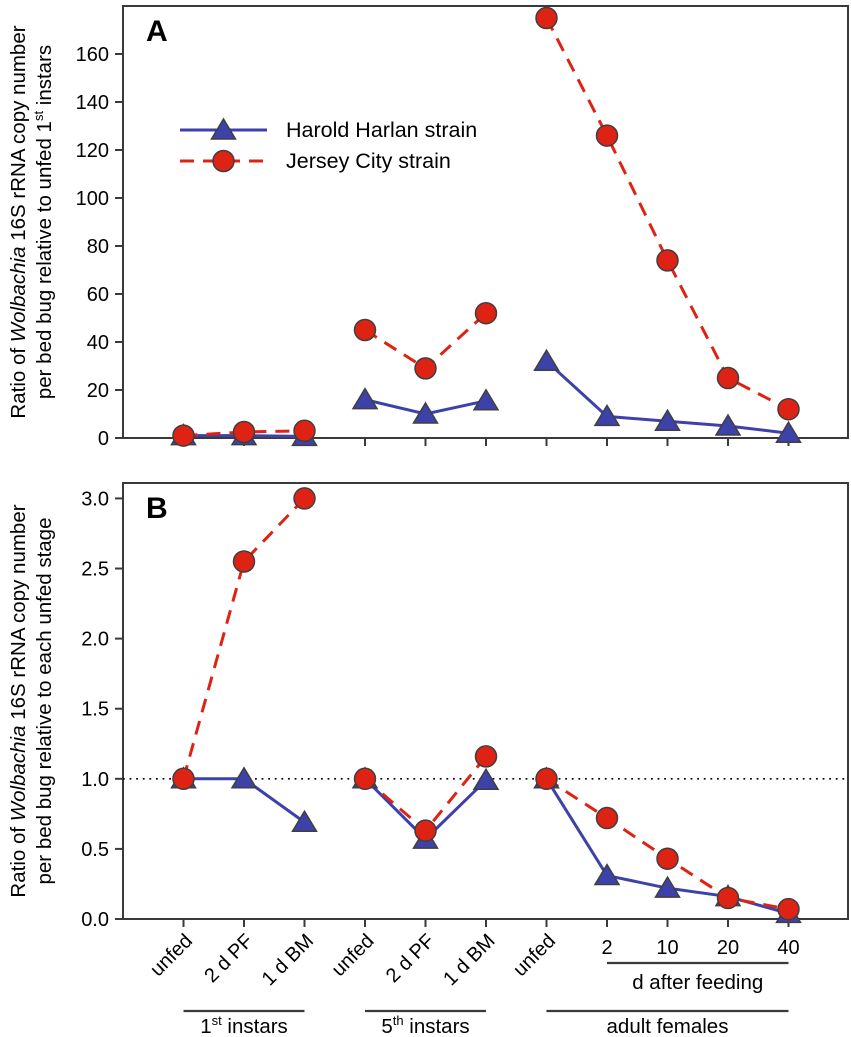 Image resolution: width=851 pixels, height=1037 pixels. I want to click on y-tick-label: 60, so click(98, 295).